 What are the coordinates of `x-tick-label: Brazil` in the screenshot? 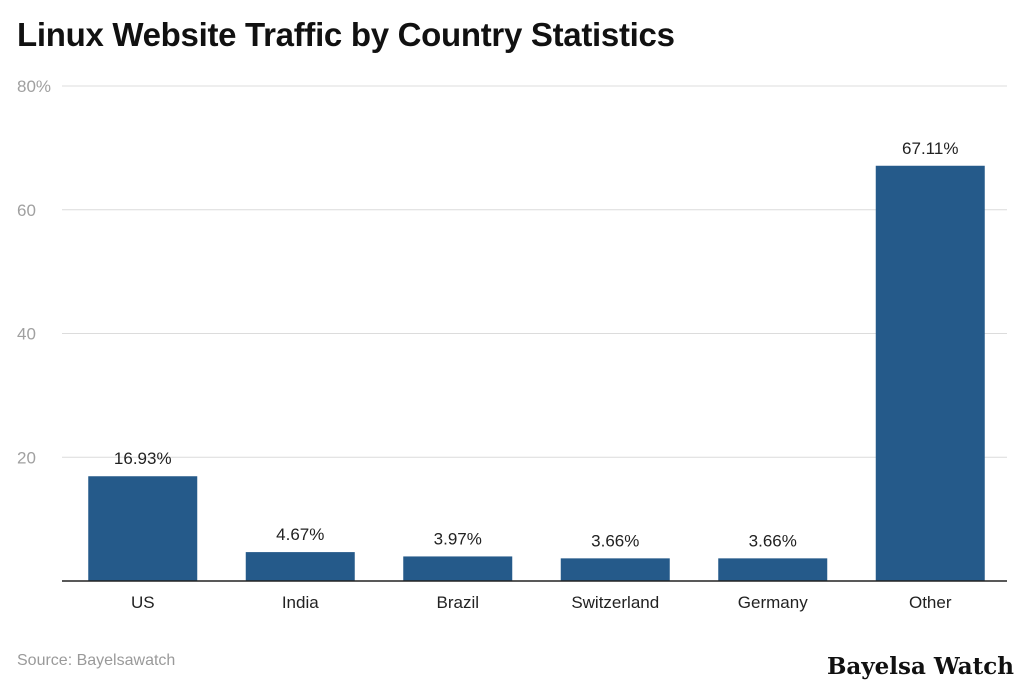 It's located at (457, 602).